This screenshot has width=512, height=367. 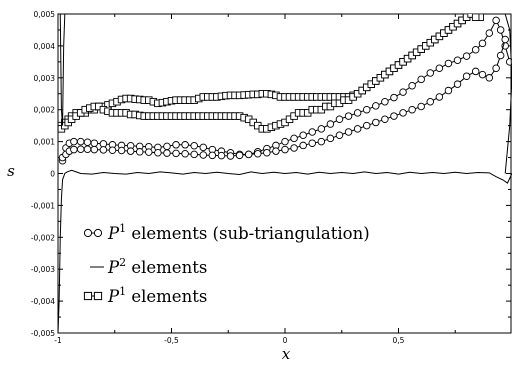 What do you see at coordinates (43, 269) in the screenshot?
I see `y-tick-label: -0,003` at bounding box center [43, 269].